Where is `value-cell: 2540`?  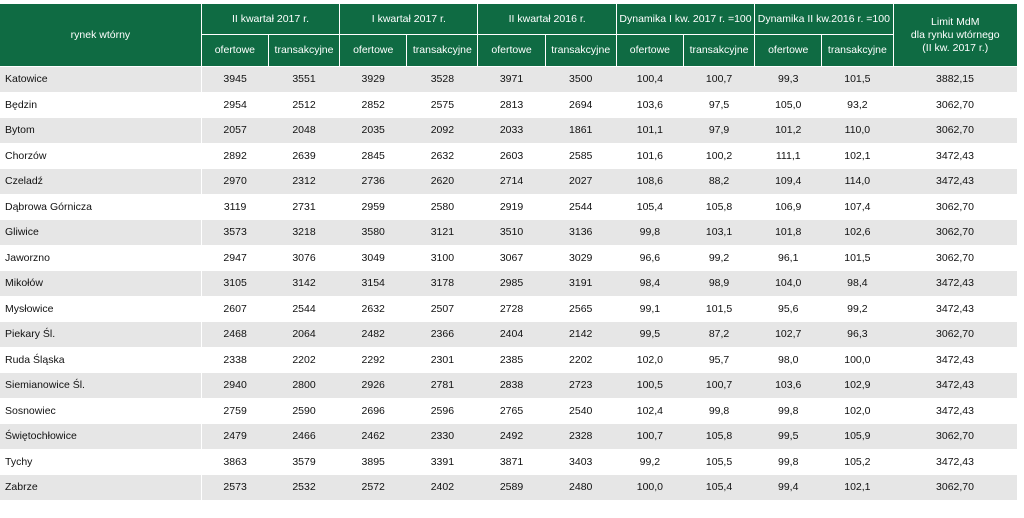
value-cell: 2540 is located at coordinates (581, 411).